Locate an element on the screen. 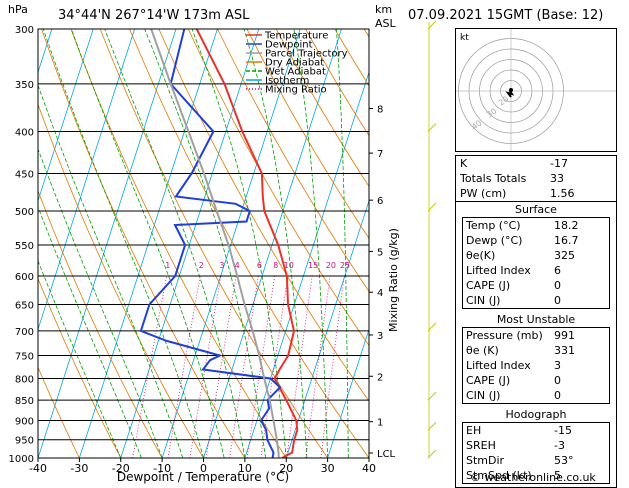 The height and width of the screenshot is (488, 629). hodograph-ring-label: 30 is located at coordinates (492, 112).